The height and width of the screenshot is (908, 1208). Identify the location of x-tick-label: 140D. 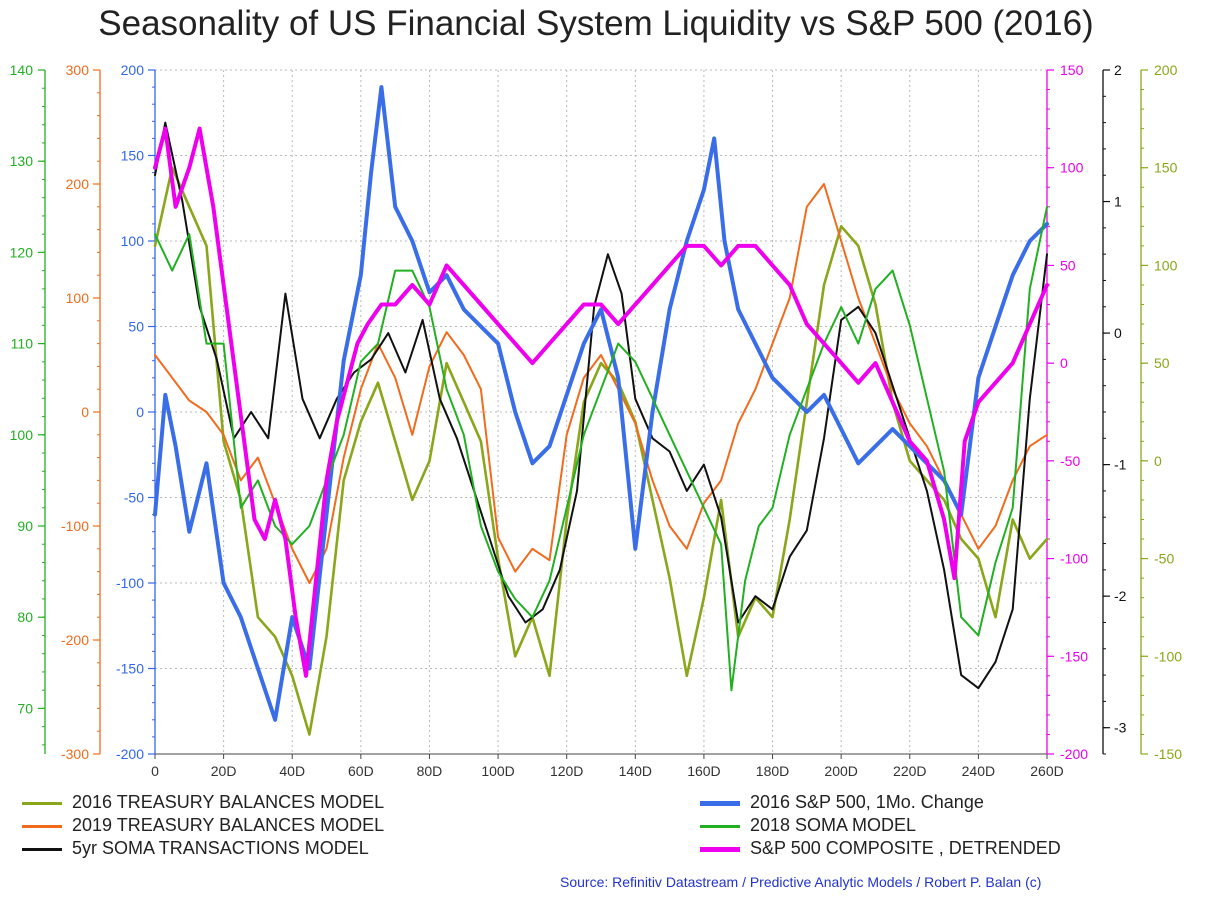
(635, 771).